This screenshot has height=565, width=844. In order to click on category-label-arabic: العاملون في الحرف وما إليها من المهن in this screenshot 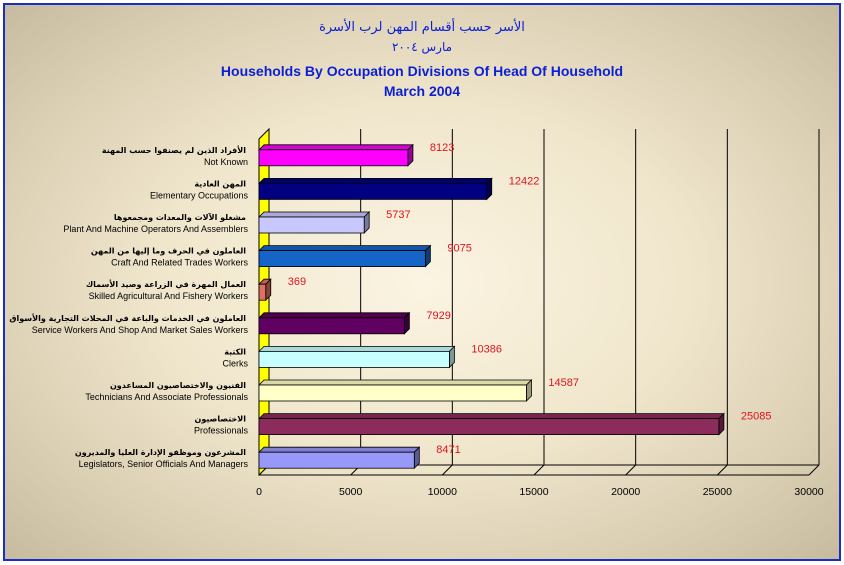, I will do `click(168, 251)`.